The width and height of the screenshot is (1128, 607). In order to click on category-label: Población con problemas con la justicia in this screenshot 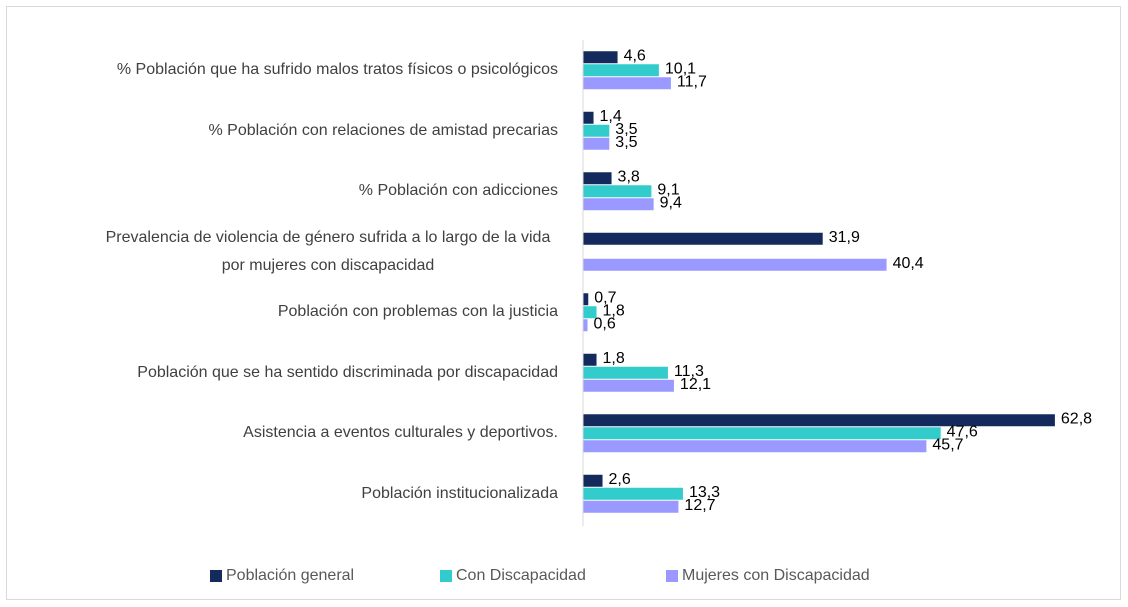, I will do `click(417, 312)`.